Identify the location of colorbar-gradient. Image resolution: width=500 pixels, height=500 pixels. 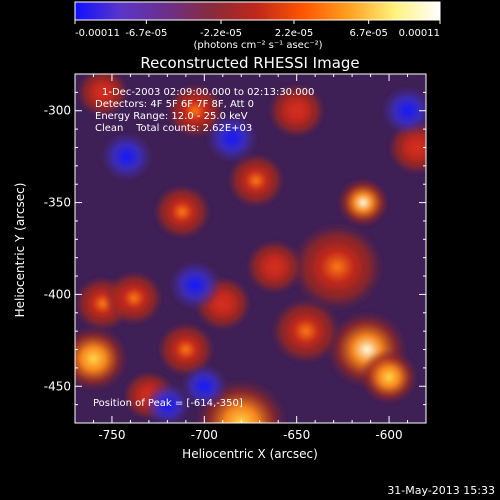
(257, 11).